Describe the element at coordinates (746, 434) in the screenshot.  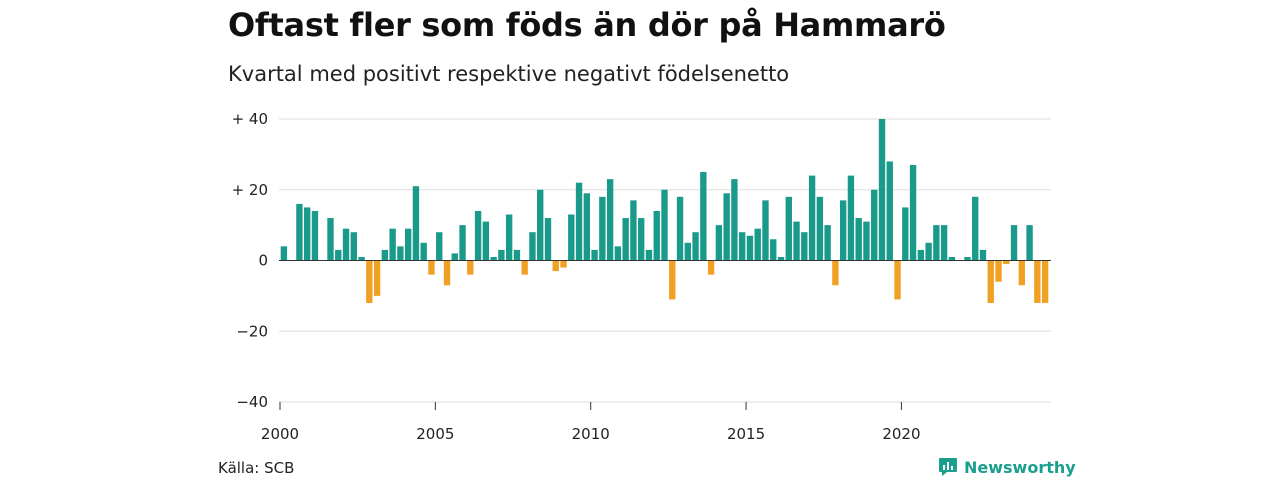
I see `x-tick-label: 2015` at that location.